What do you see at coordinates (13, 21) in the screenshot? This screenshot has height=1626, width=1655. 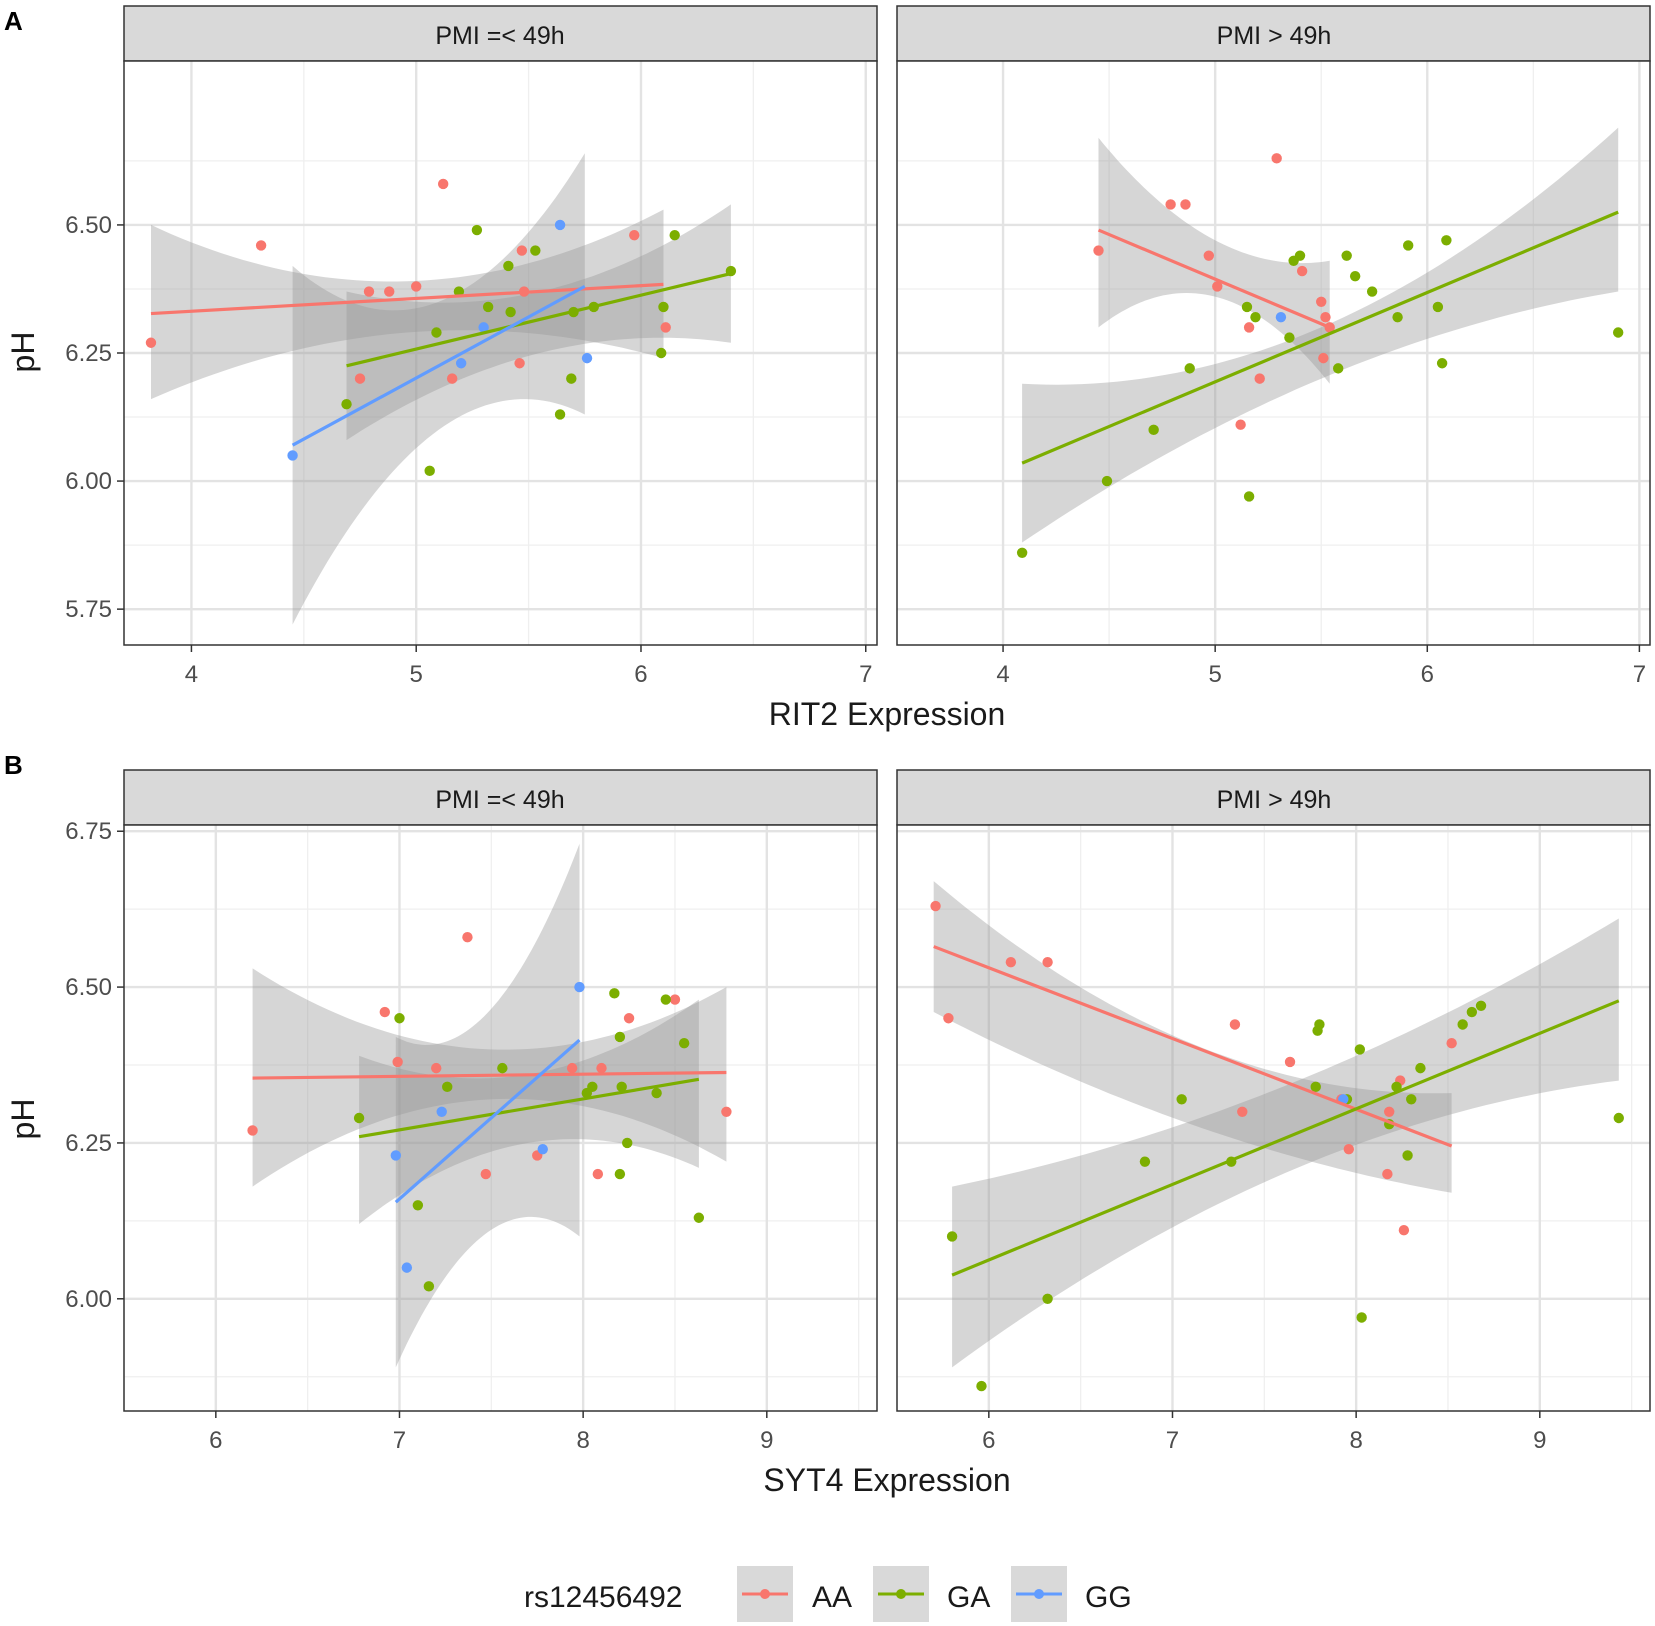 I see `panel-label-a: A` at bounding box center [13, 21].